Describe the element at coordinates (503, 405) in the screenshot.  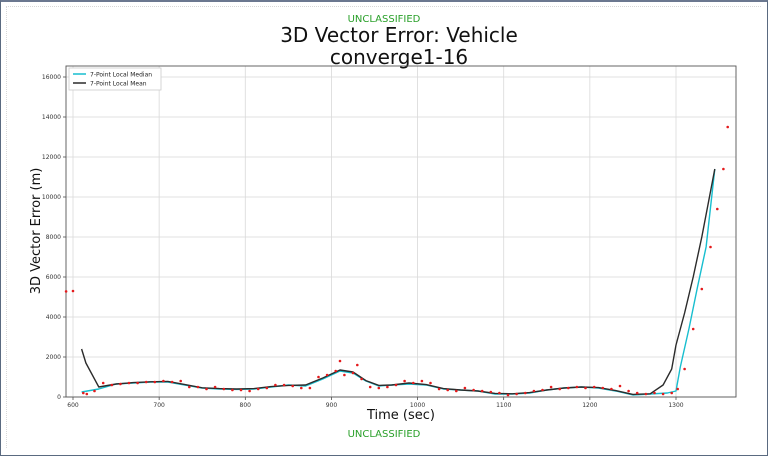
I see `x-tick-label: 1100` at that location.